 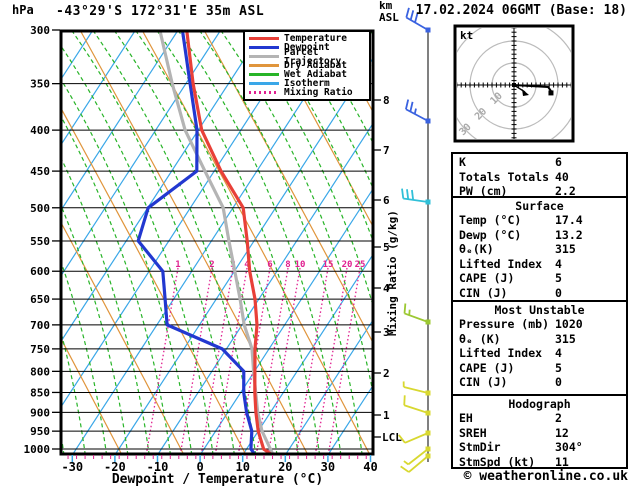 I want to click on stat-value: 5, so click(x=558, y=367).